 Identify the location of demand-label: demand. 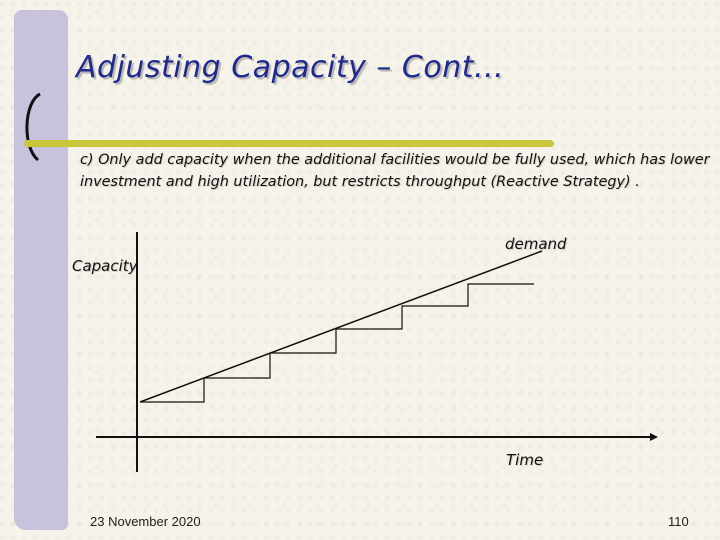
(536, 244).